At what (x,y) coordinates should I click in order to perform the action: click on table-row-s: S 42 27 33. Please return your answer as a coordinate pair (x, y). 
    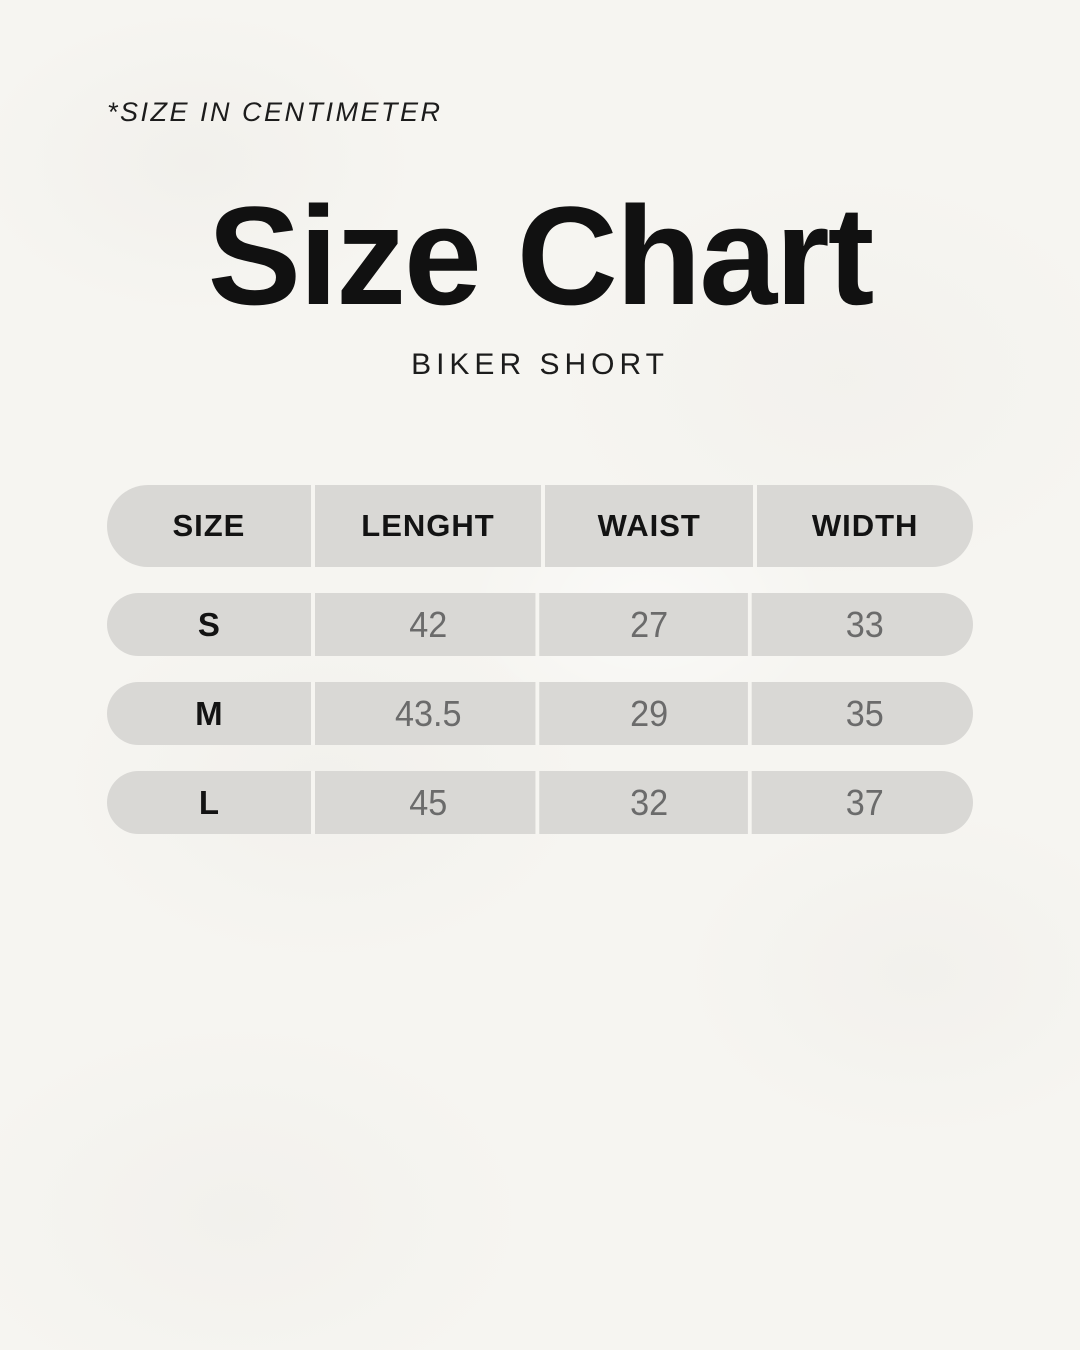
    Looking at the image, I should click on (540, 624).